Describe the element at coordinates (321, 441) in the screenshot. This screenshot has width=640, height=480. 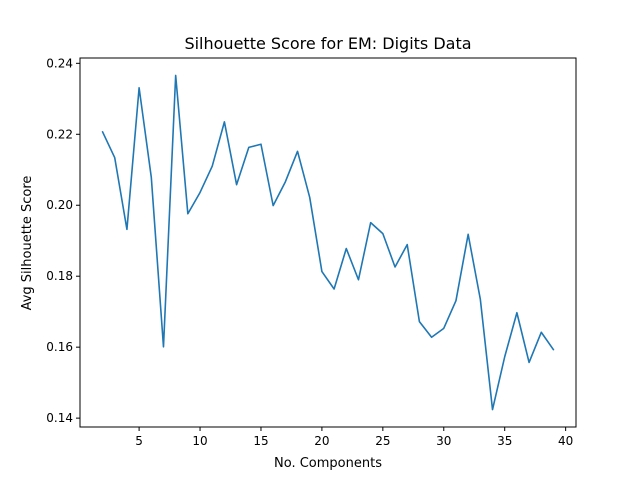
I see `x-tick-label-20: 20` at that location.